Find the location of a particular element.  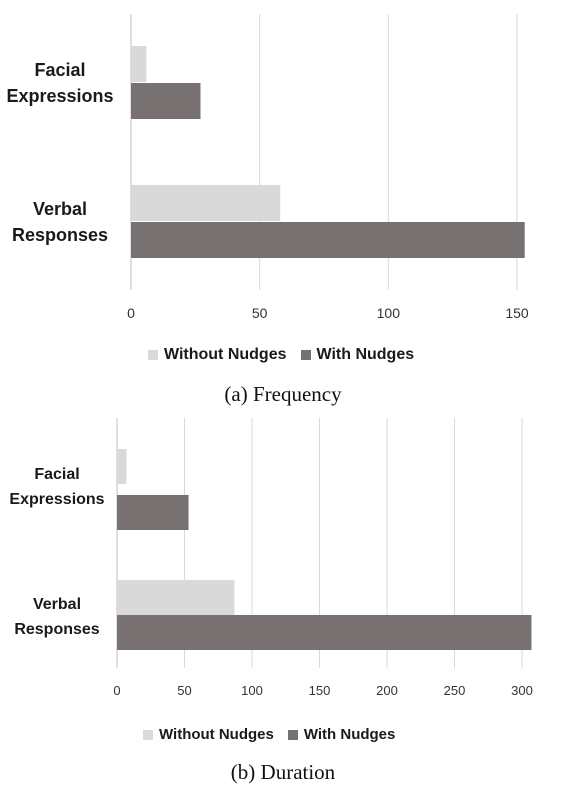

caption-duration: (b) Duration is located at coordinates (283, 772).